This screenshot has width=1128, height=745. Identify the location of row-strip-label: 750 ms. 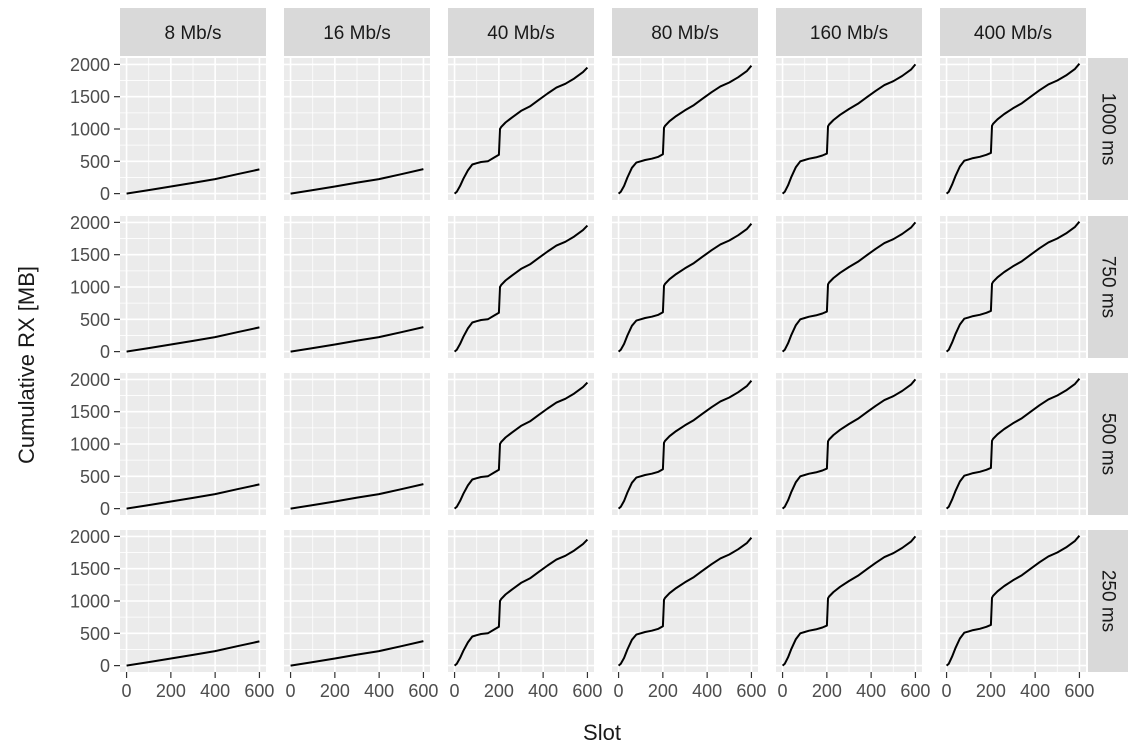
(1108, 287).